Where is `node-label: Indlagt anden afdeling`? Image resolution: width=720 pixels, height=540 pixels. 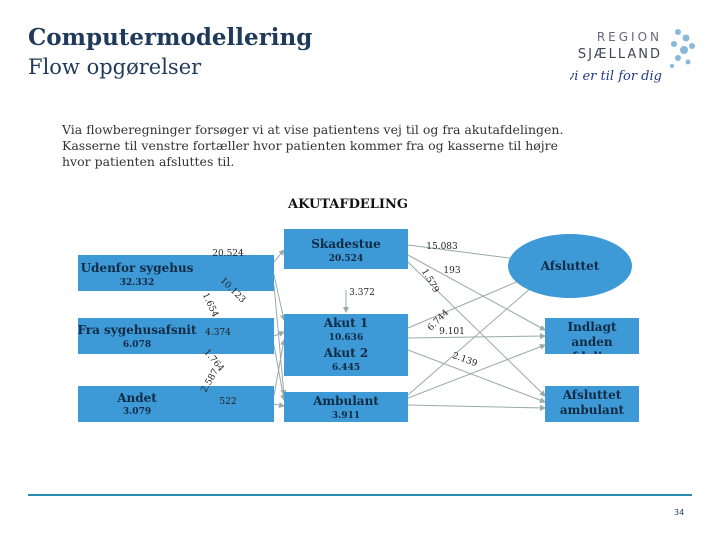 node-label: Indlagt anden afdeling is located at coordinates (591, 337).